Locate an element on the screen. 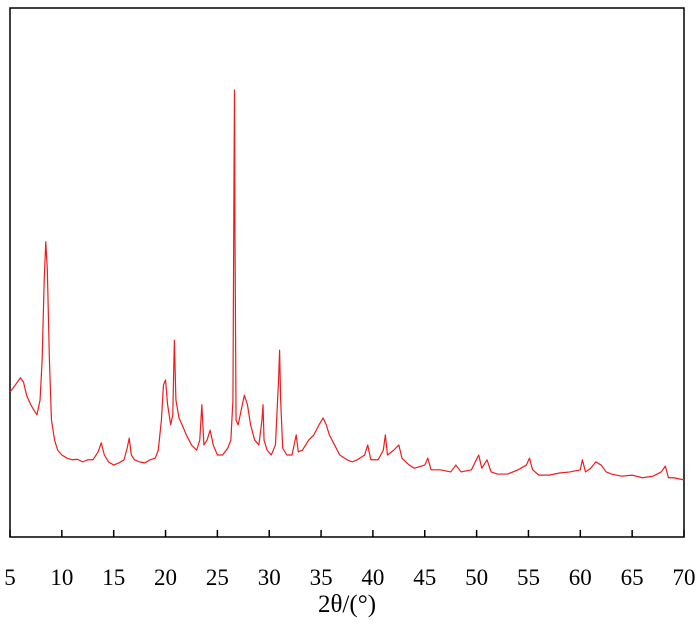  x-tick-label: 65 is located at coordinates (632, 577).